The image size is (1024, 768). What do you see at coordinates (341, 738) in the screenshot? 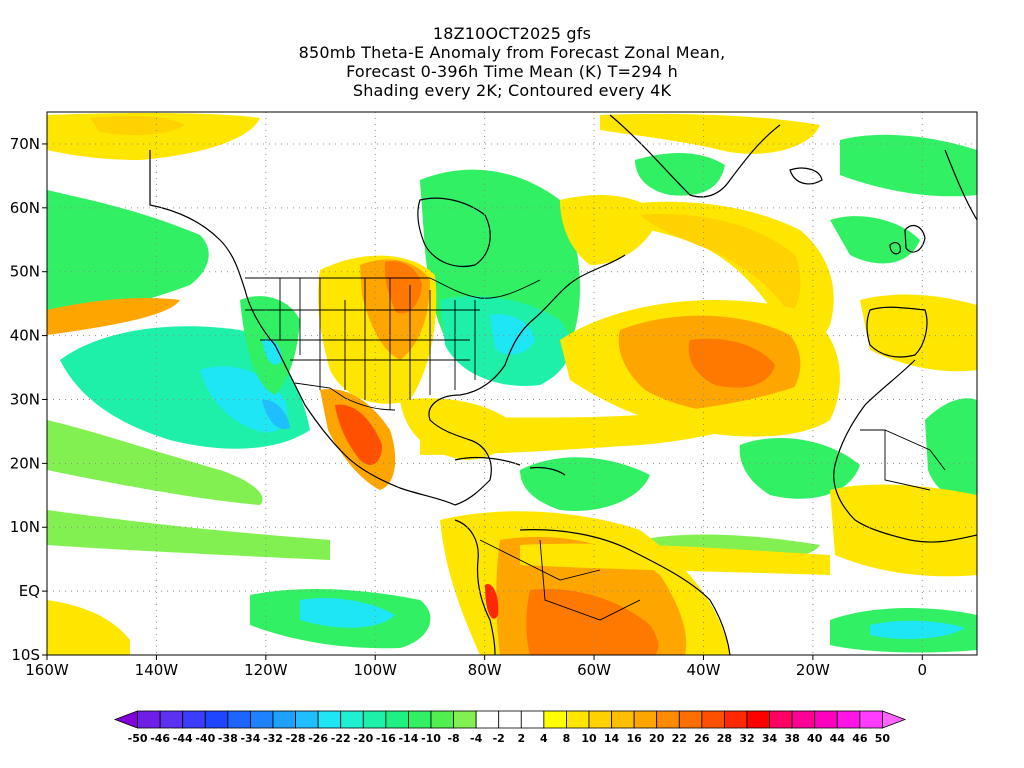
I see `colorbar-label: -22` at bounding box center [341, 738].